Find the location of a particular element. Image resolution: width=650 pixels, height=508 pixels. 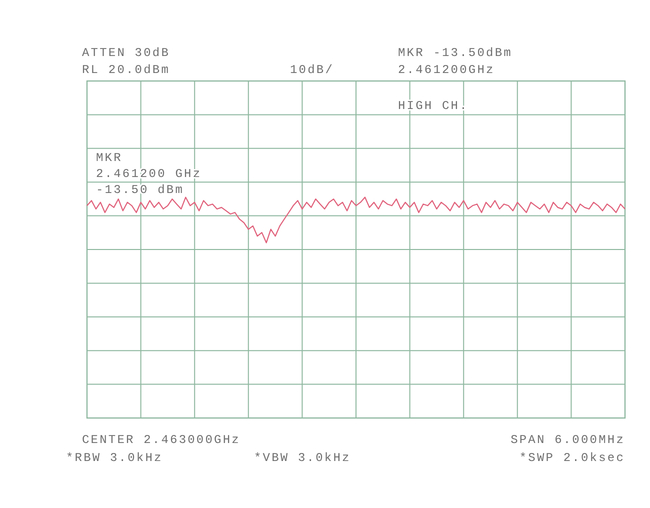

text: *RBW 3.0kHz is located at coordinates (114, 458).